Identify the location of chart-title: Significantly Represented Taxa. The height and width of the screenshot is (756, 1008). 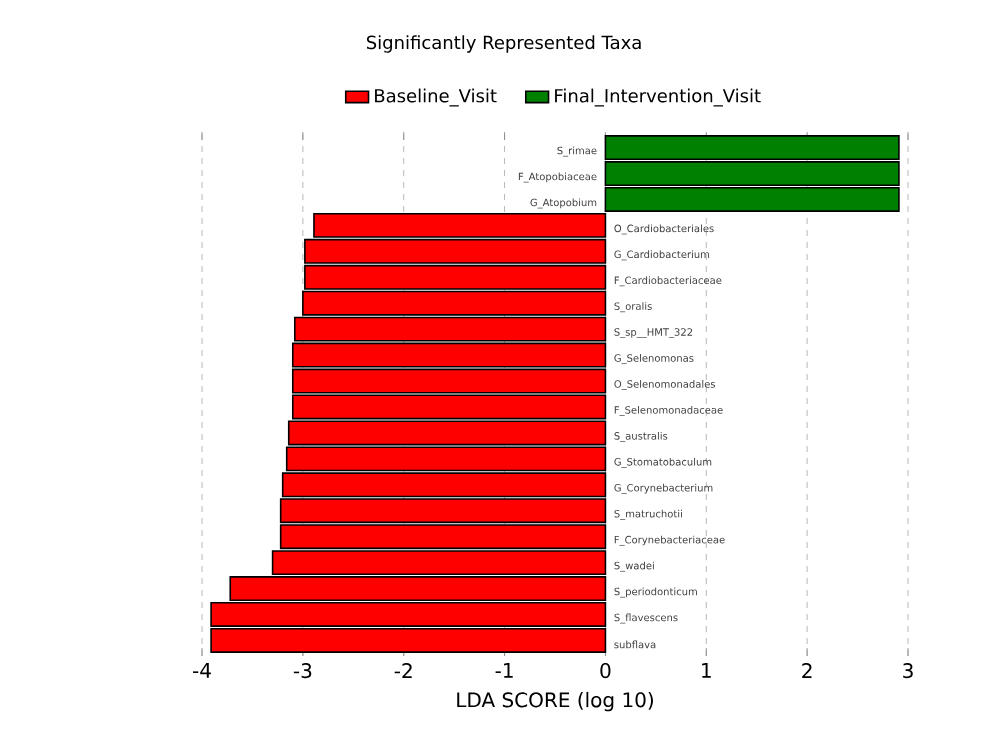
(503, 44).